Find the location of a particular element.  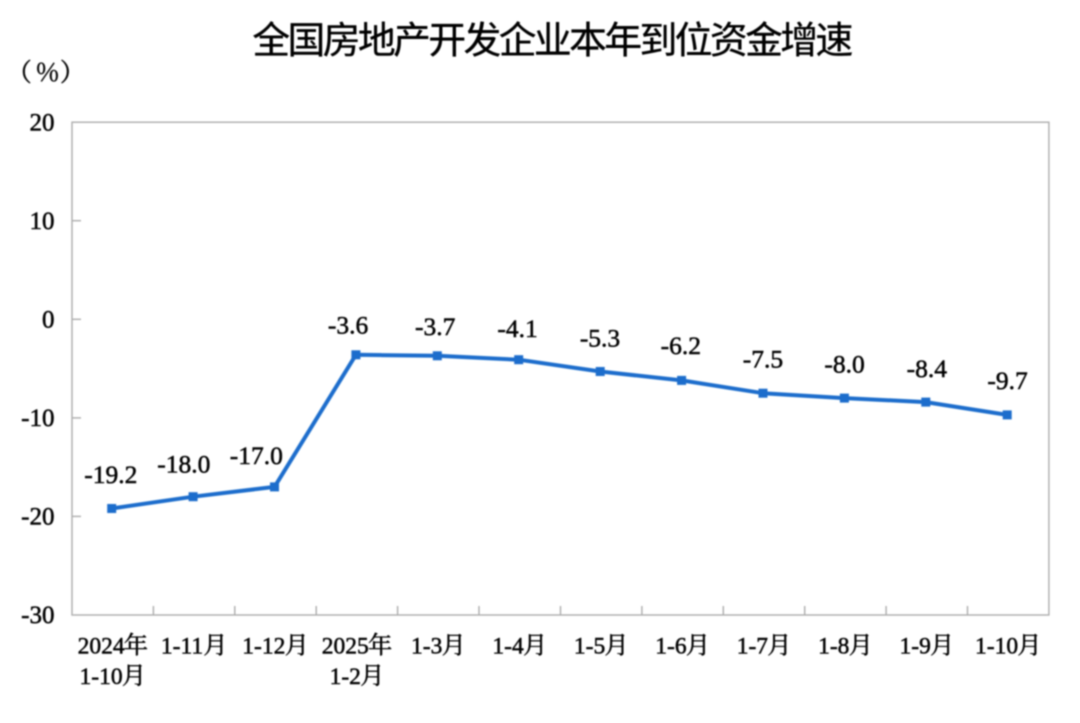

svg-text: -3.6 is located at coordinates (348, 324).